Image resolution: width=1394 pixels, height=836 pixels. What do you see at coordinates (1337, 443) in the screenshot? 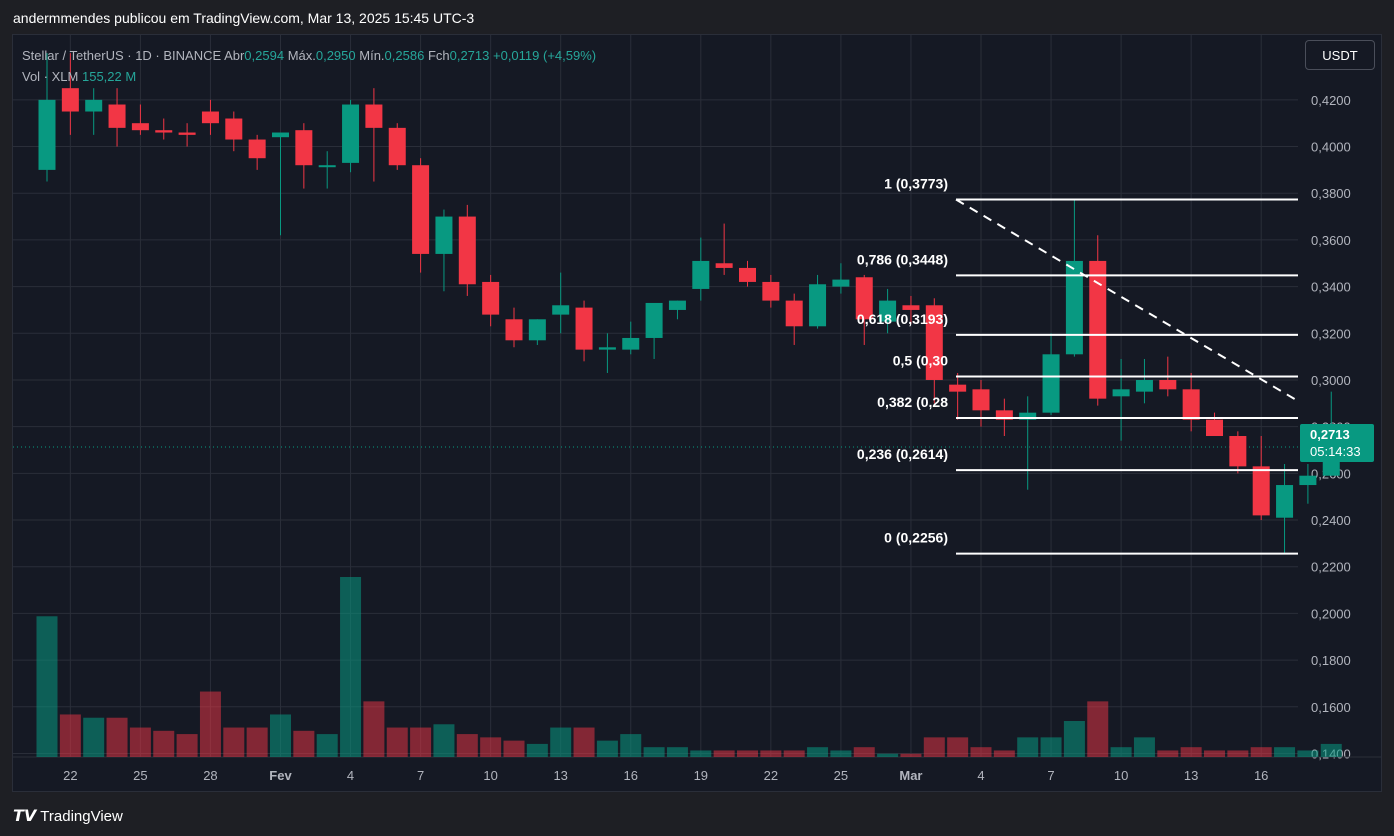
I see `last-price-tag: 0,2713 05:14:33` at bounding box center [1337, 443].